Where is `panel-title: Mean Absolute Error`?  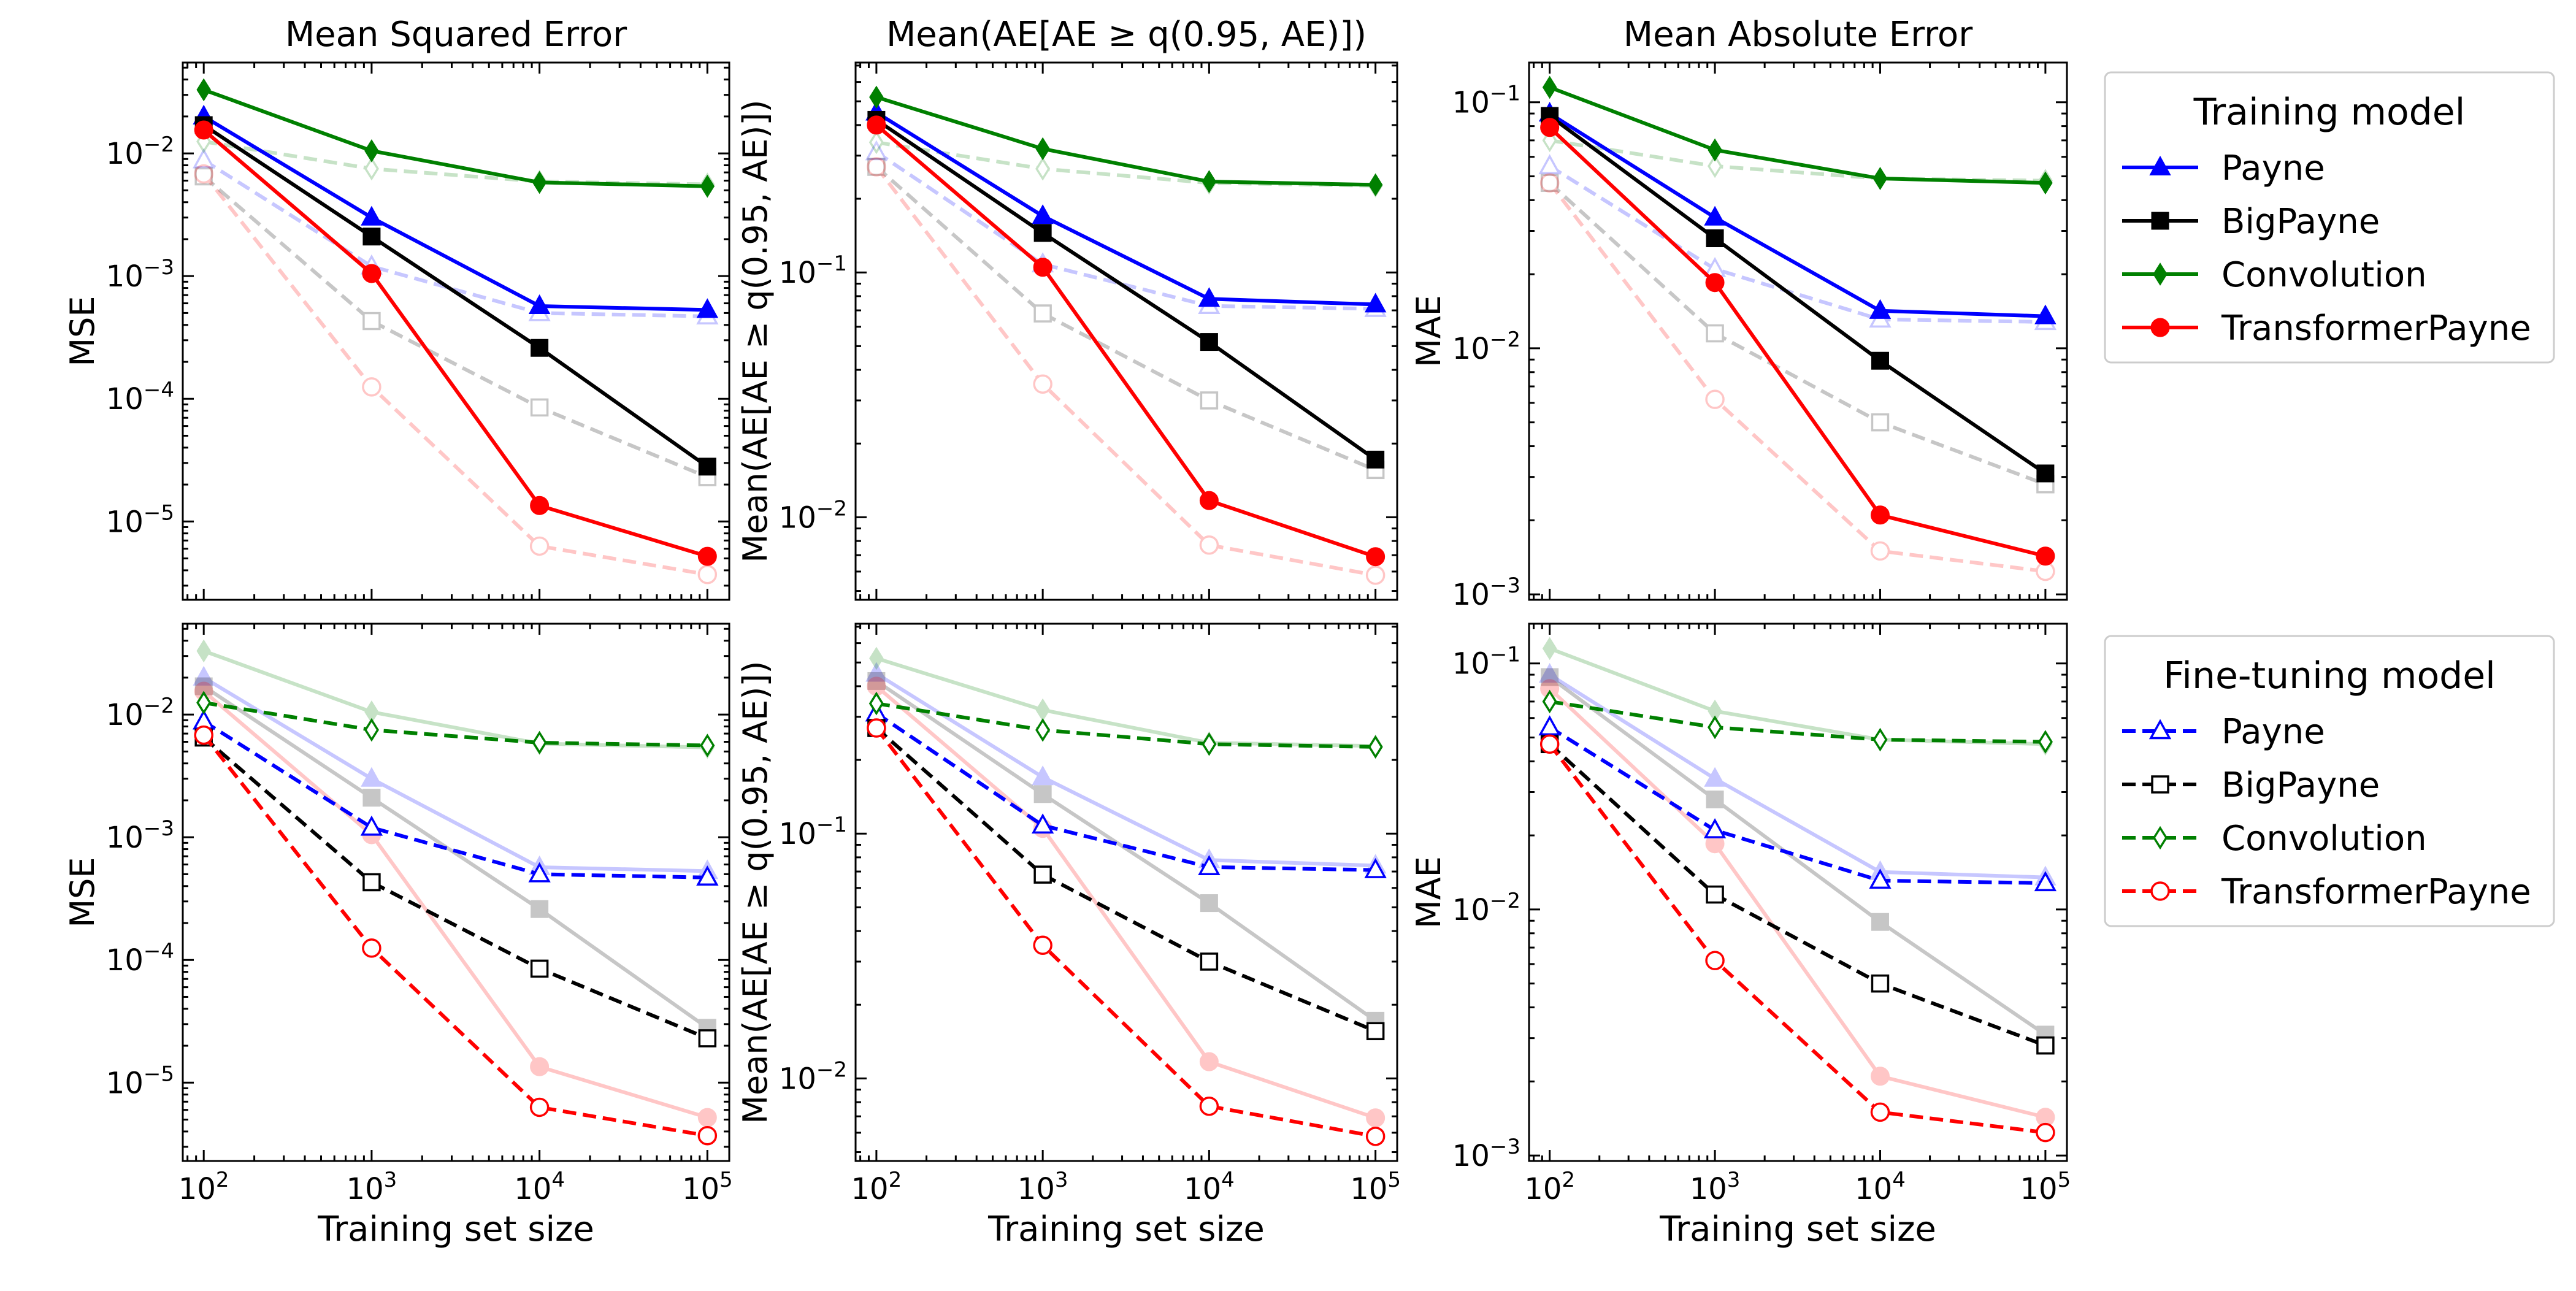
panel-title: Mean Absolute Error is located at coordinates (1798, 35).